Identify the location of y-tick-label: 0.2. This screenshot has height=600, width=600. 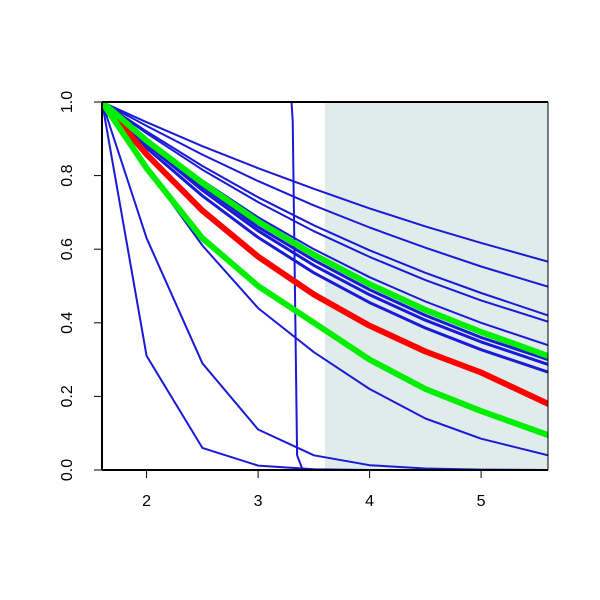
(67, 396).